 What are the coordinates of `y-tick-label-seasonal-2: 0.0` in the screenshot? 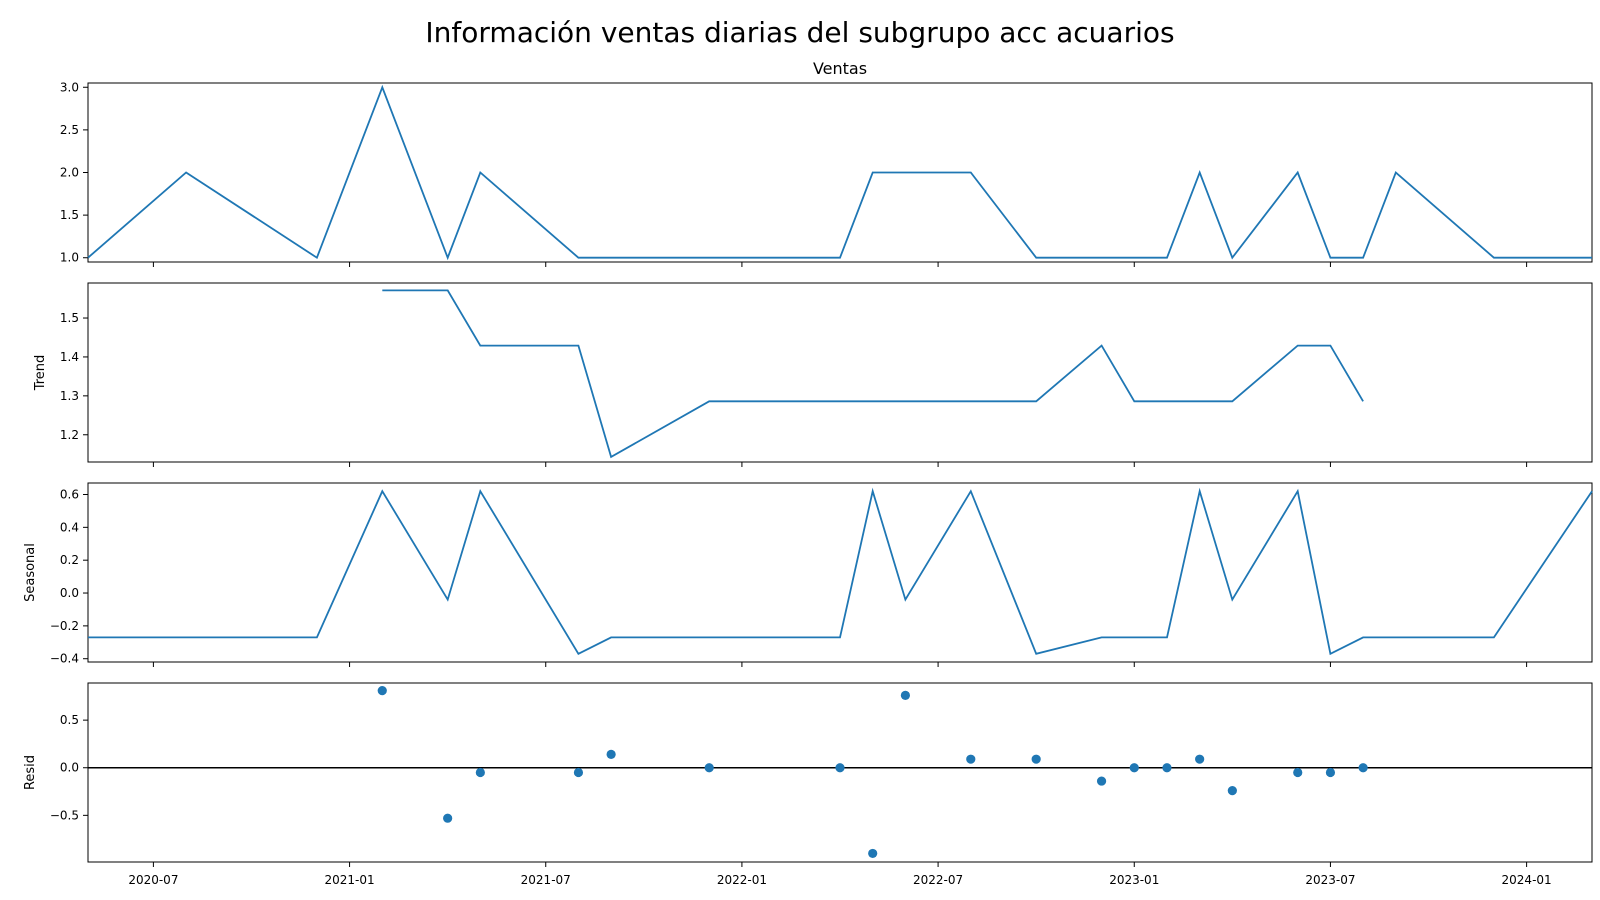 It's located at (69, 593).